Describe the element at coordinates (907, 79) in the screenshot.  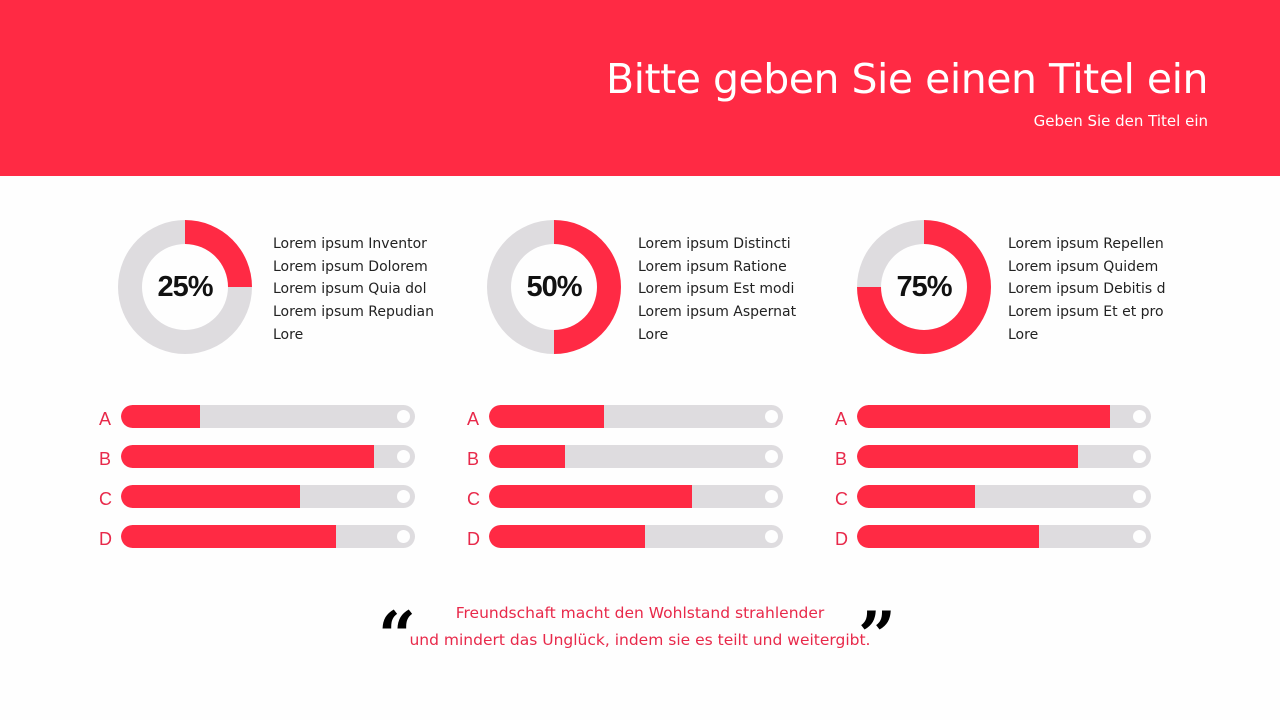
I see `page-title: Bitte geben Sie einen Titel ein` at that location.